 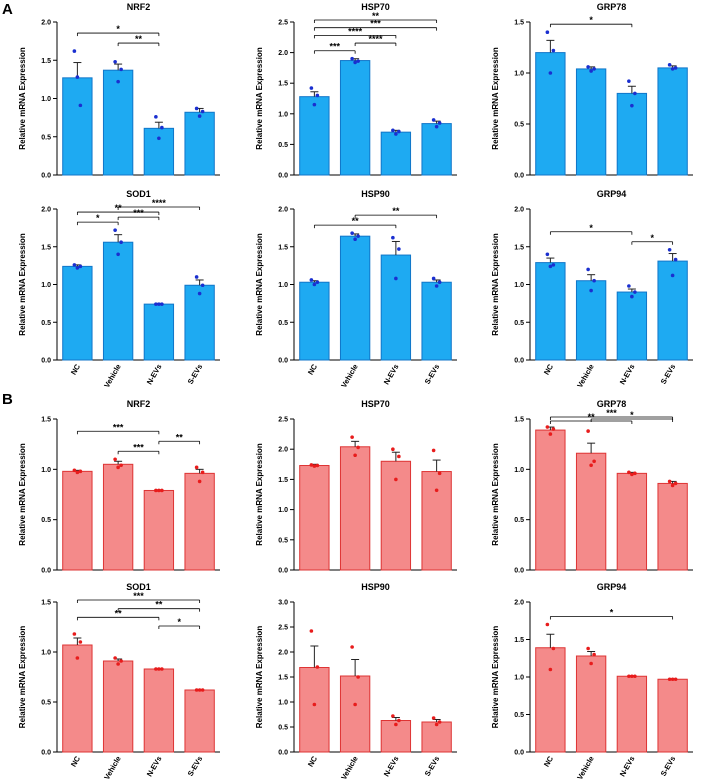 I want to click on x-tick-label: Vehicle, so click(x=585, y=376).